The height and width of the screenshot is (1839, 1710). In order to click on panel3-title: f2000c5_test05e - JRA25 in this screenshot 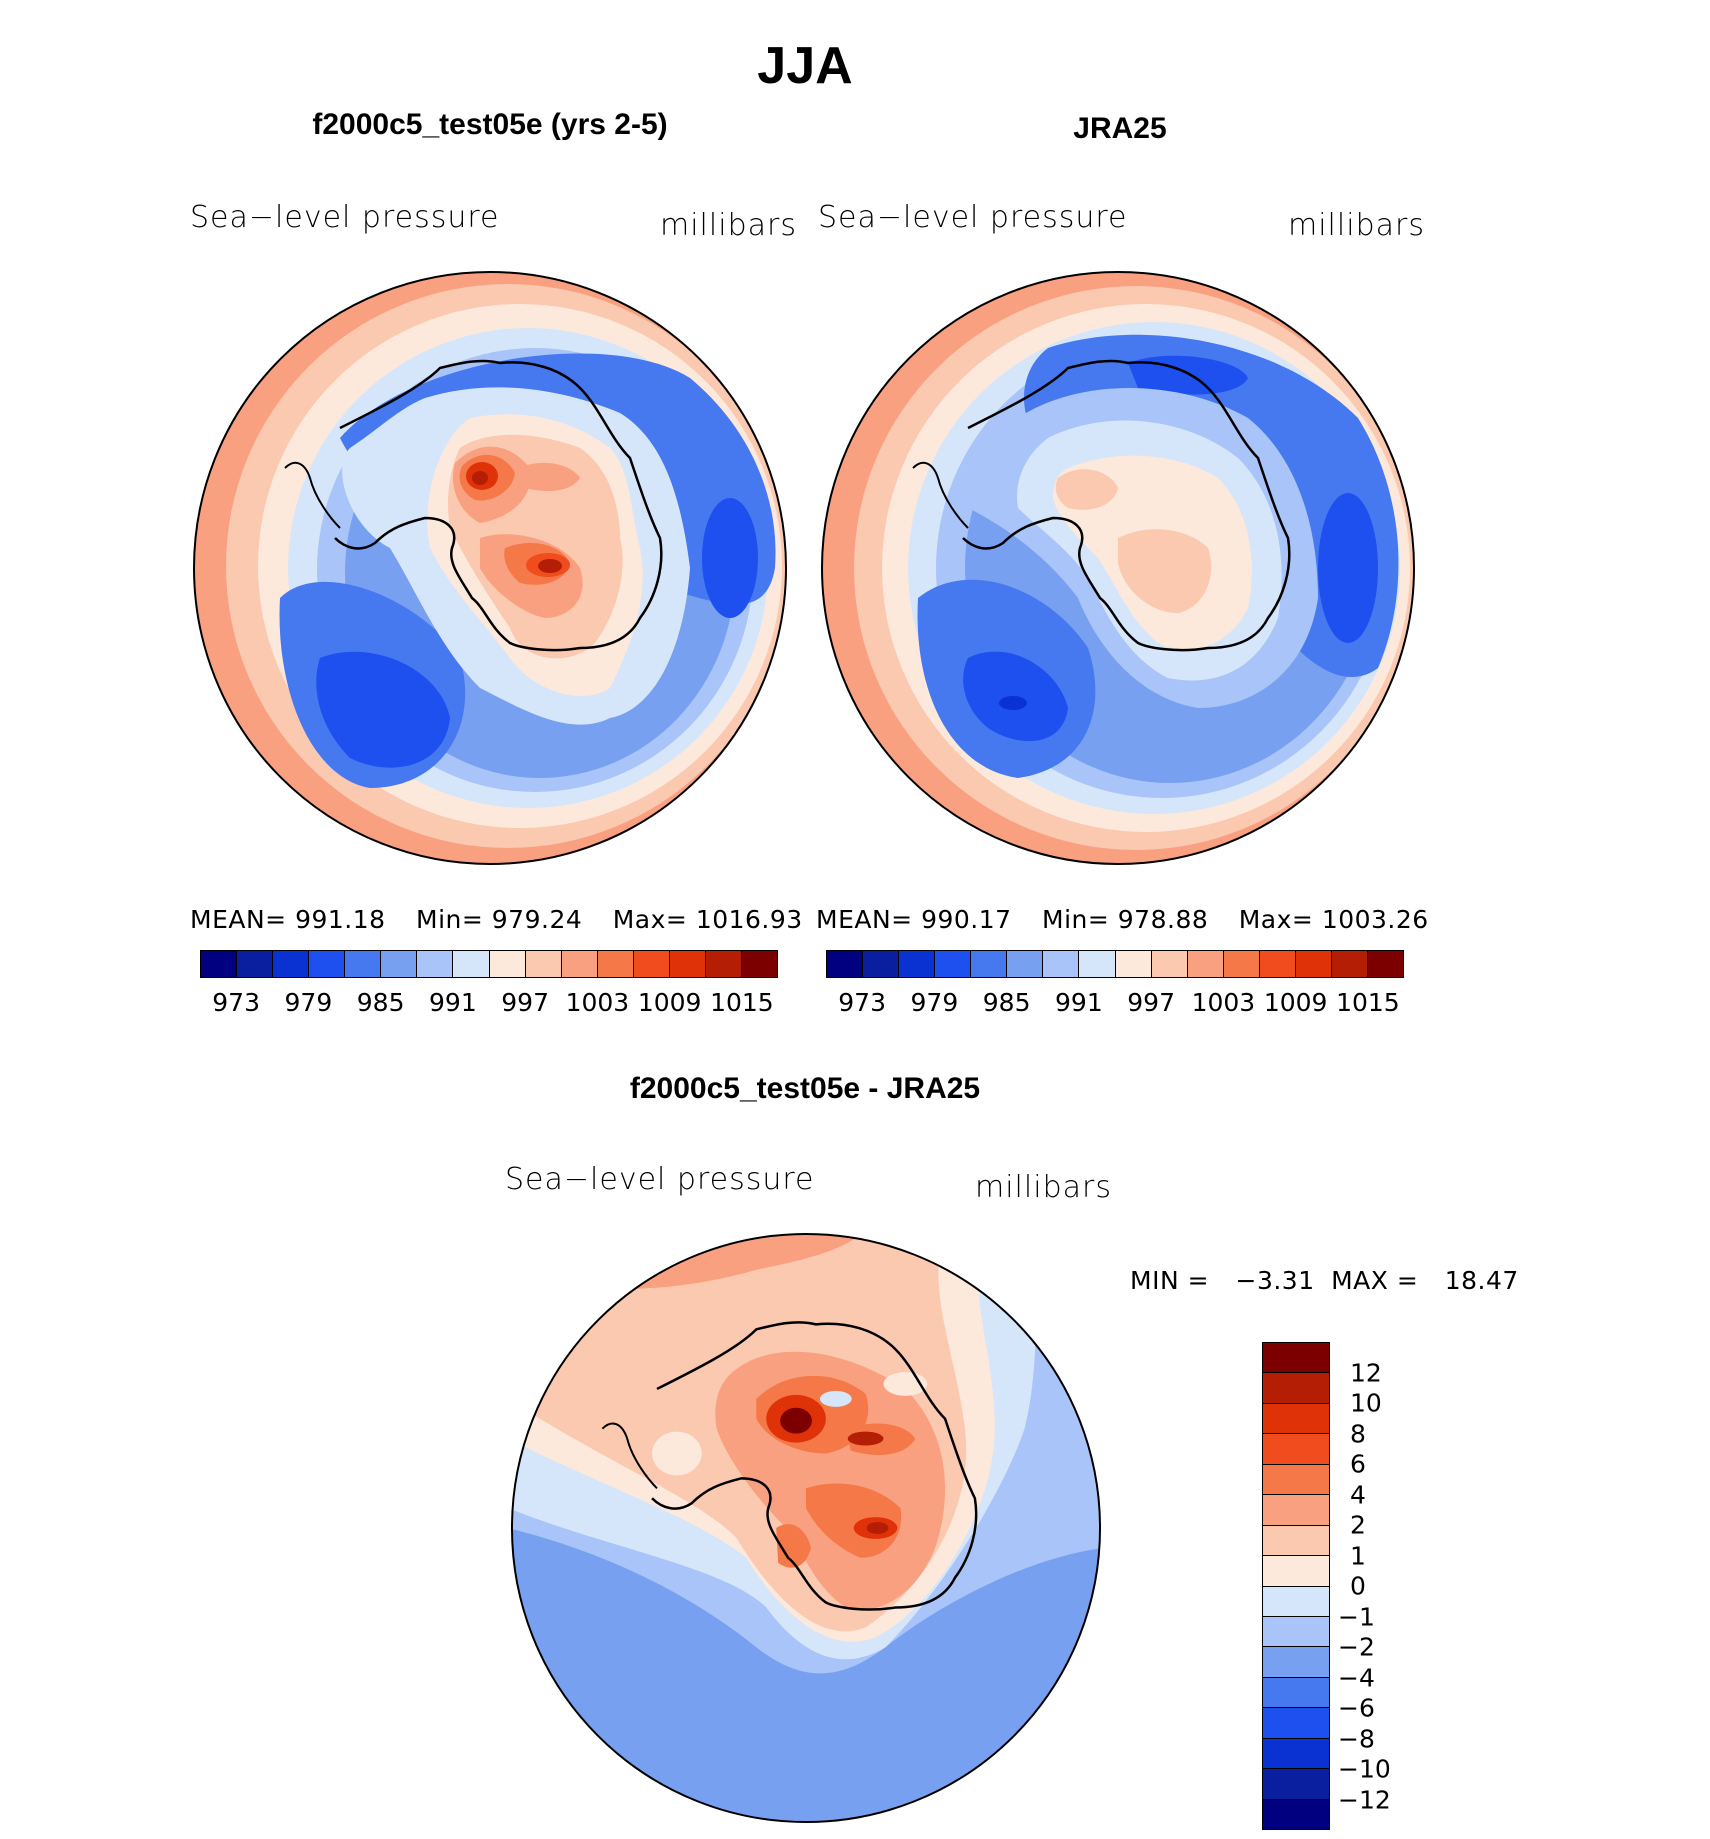, I will do `click(805, 1088)`.